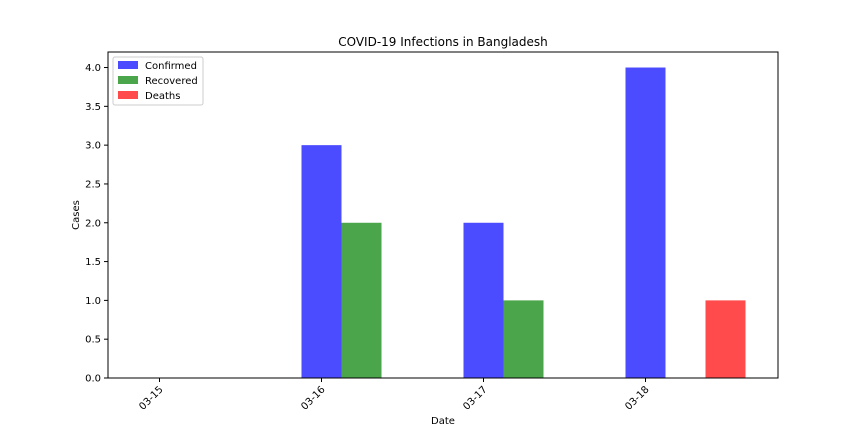 This screenshot has height=432, width=864. What do you see at coordinates (637, 398) in the screenshot?
I see `x-tick-label: 03-18` at bounding box center [637, 398].